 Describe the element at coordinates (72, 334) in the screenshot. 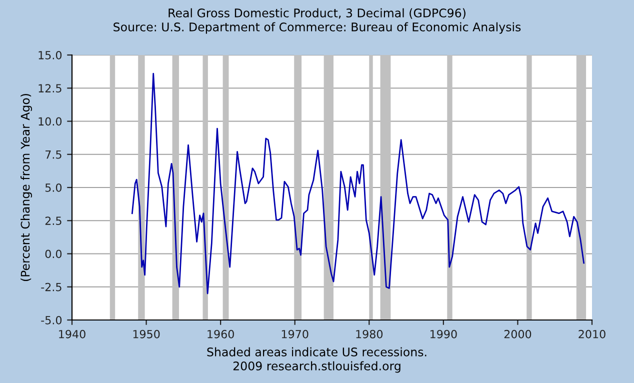

I see `x-tick-label: 1940` at that location.